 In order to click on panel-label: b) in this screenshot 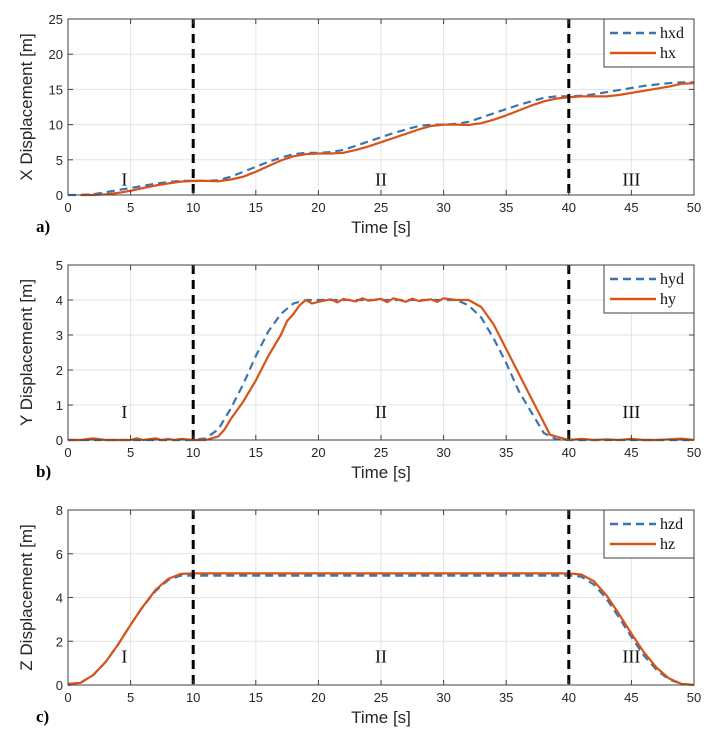, I will do `click(43, 471)`.